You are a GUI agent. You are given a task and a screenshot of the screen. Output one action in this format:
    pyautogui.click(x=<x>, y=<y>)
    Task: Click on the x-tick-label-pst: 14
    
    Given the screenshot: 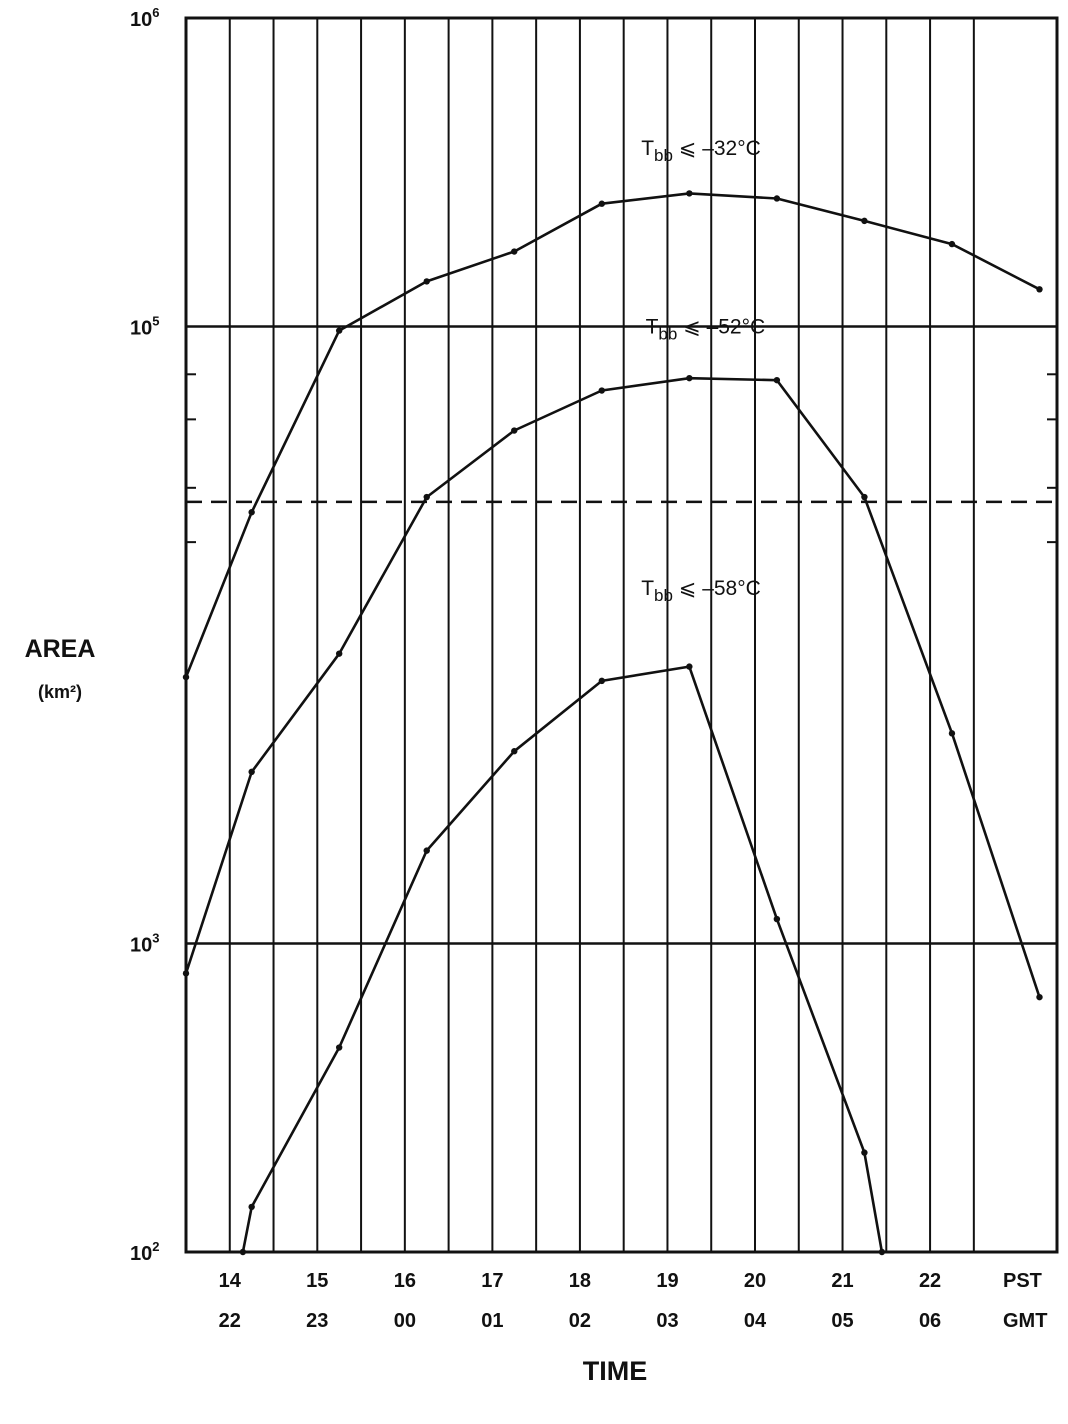 What is the action you would take?
    pyautogui.click(x=230, y=1281)
    